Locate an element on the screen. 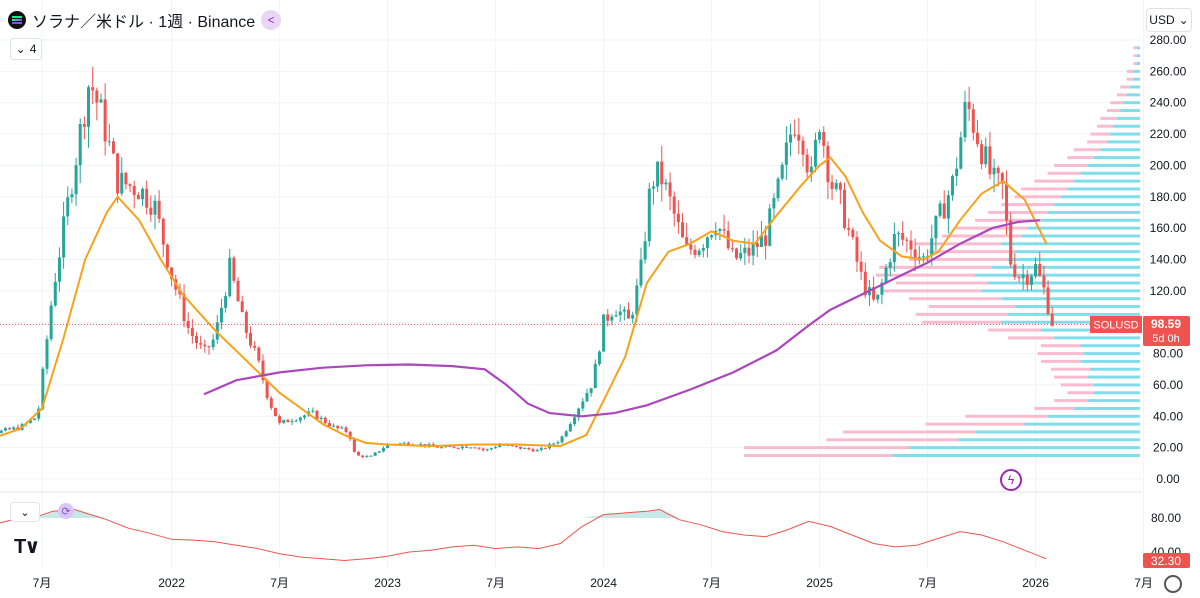  rsi-tag: 32.30 is located at coordinates (1166, 561).